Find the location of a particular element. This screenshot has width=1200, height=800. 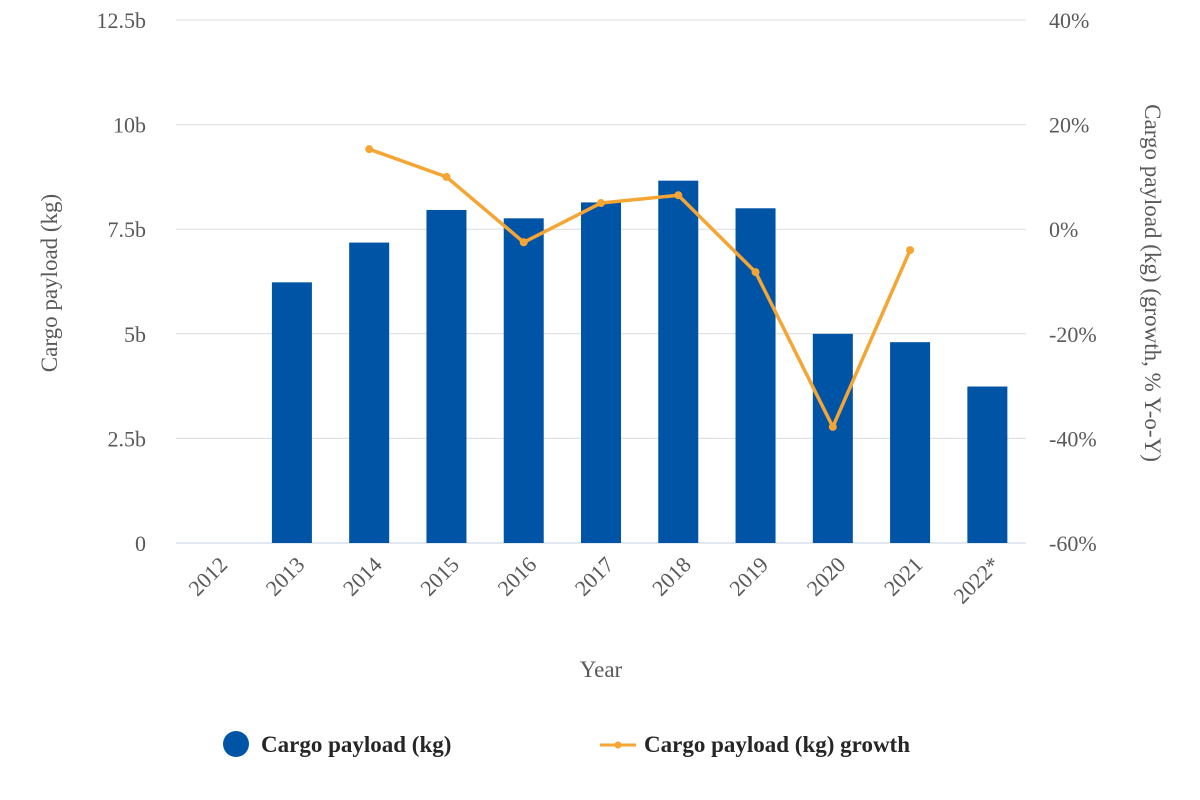

y2-tick-label: -40% is located at coordinates (1073, 438).